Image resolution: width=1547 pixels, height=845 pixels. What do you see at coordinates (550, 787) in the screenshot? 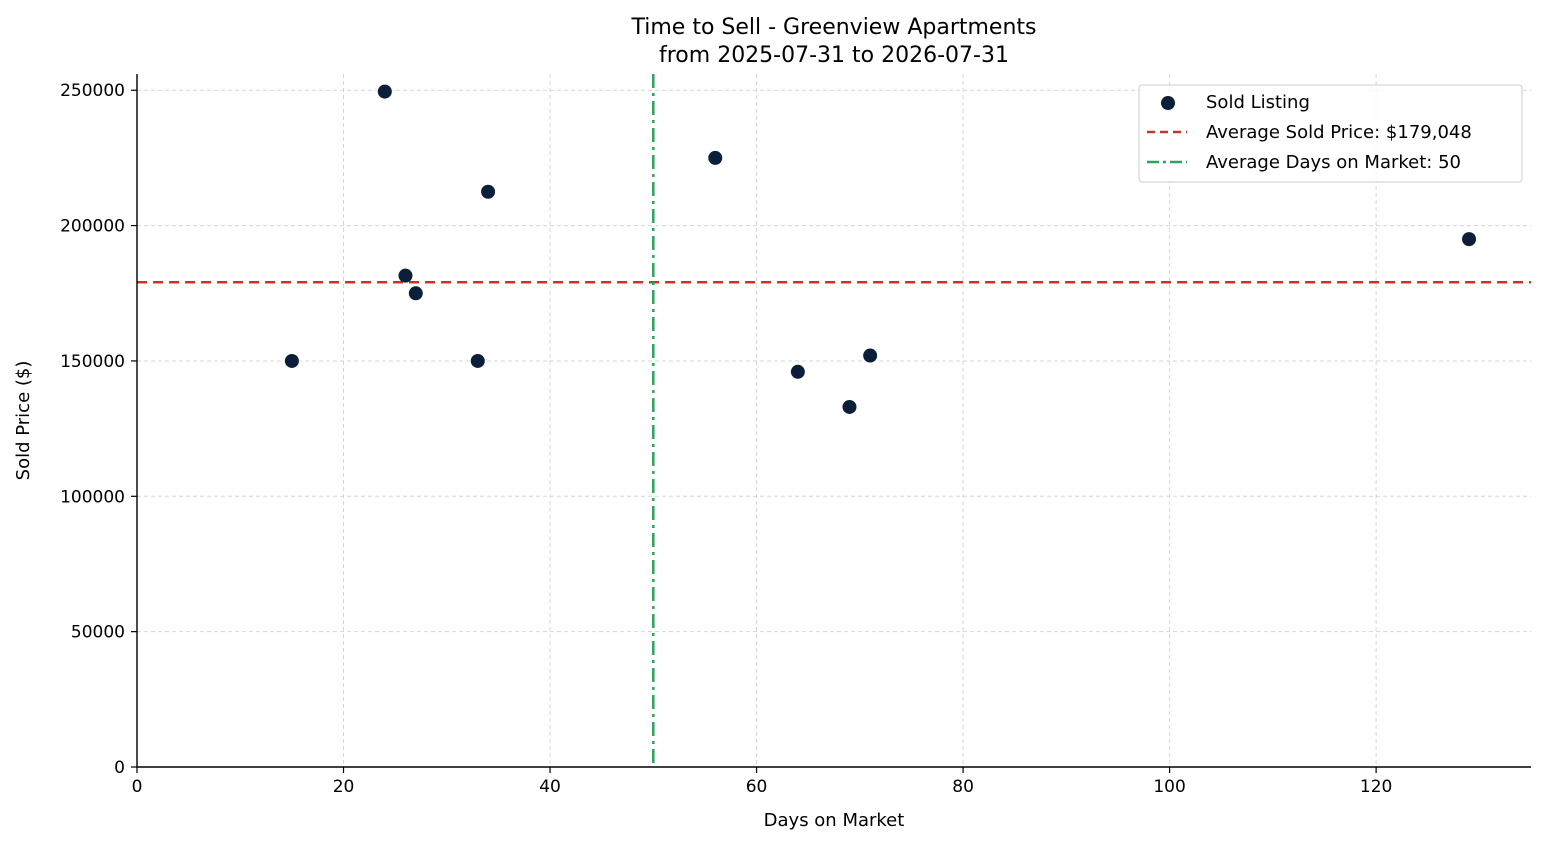
I see `x-tick-label: 40` at bounding box center [550, 787].